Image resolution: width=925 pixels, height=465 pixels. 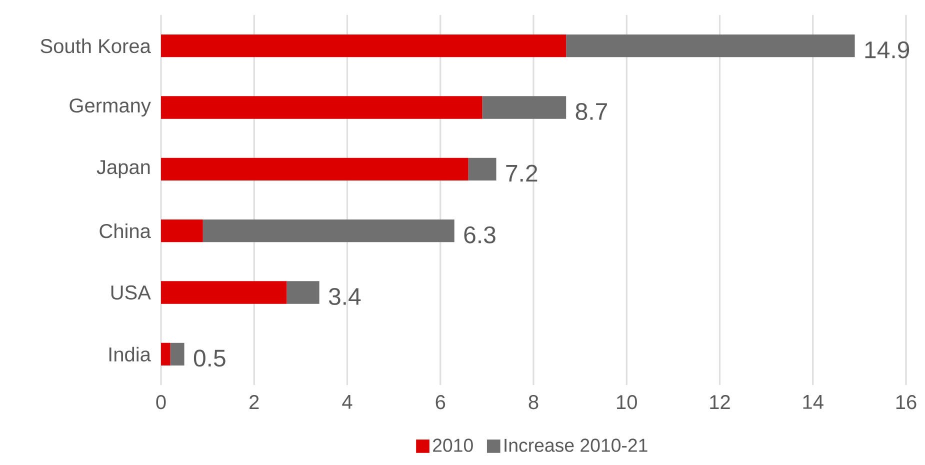 What do you see at coordinates (110, 107) in the screenshot?
I see `y-tick-label: Germany` at bounding box center [110, 107].